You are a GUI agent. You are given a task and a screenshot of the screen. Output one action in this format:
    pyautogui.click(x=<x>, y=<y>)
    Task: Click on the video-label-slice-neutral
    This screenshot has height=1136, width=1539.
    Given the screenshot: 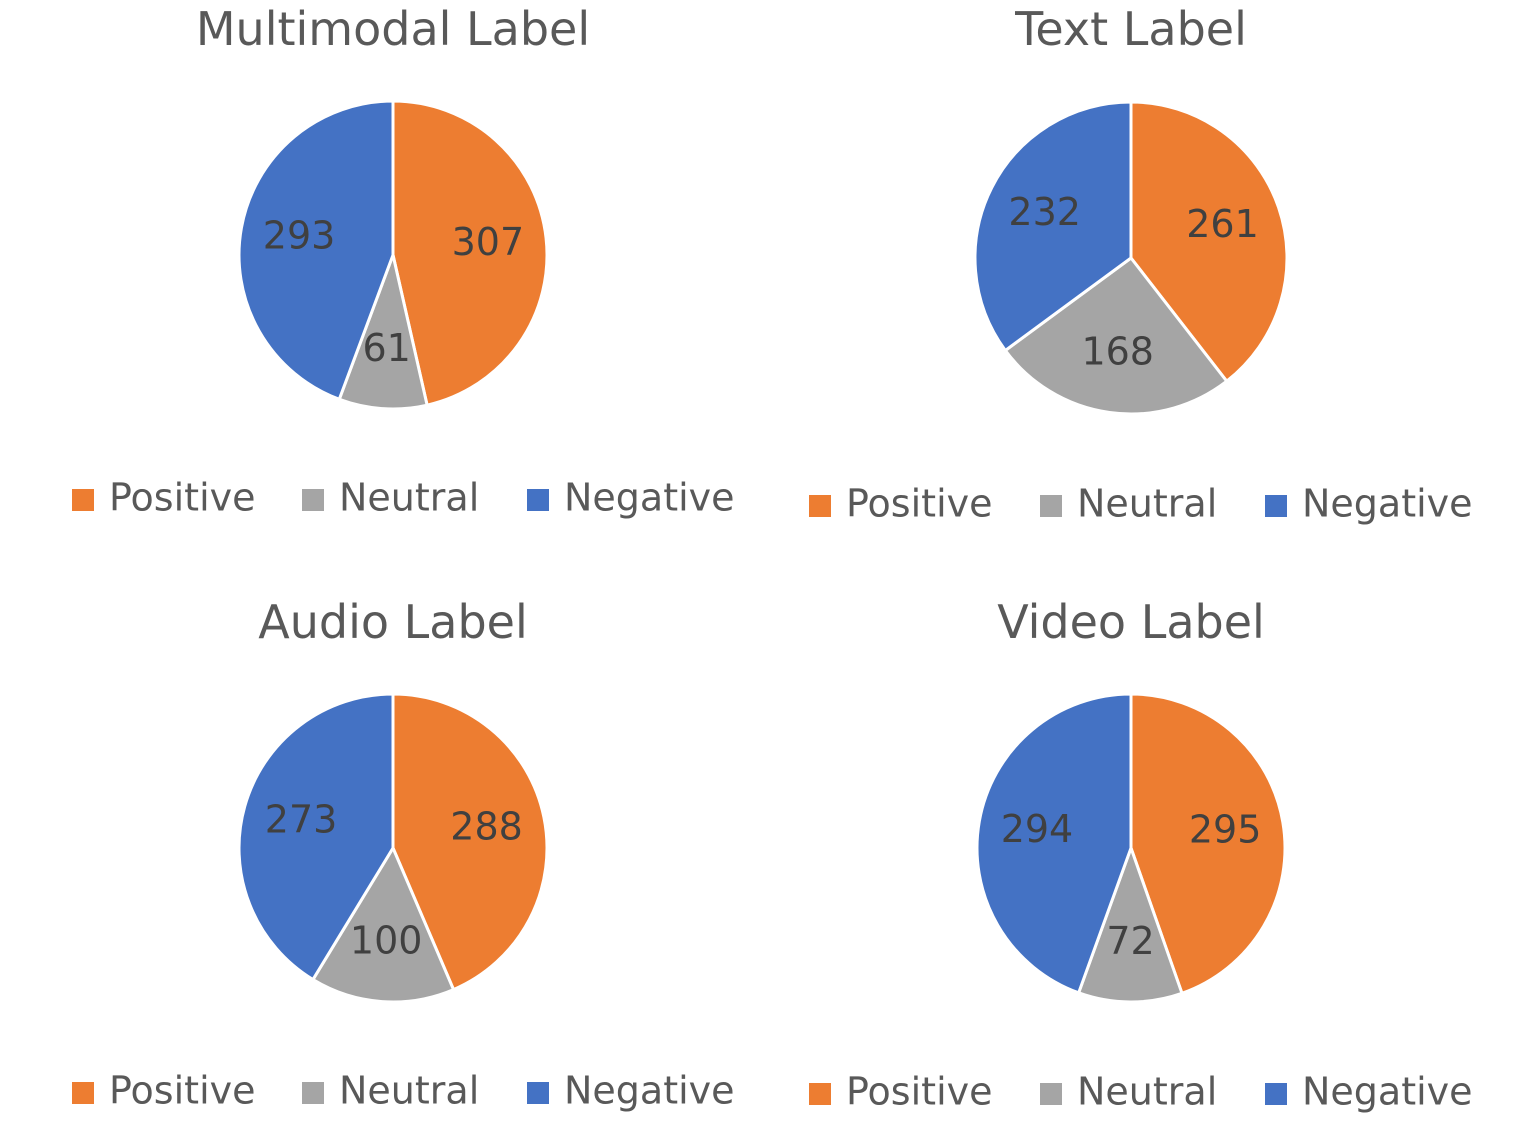 What is the action you would take?
    pyautogui.click(x=1130, y=923)
    